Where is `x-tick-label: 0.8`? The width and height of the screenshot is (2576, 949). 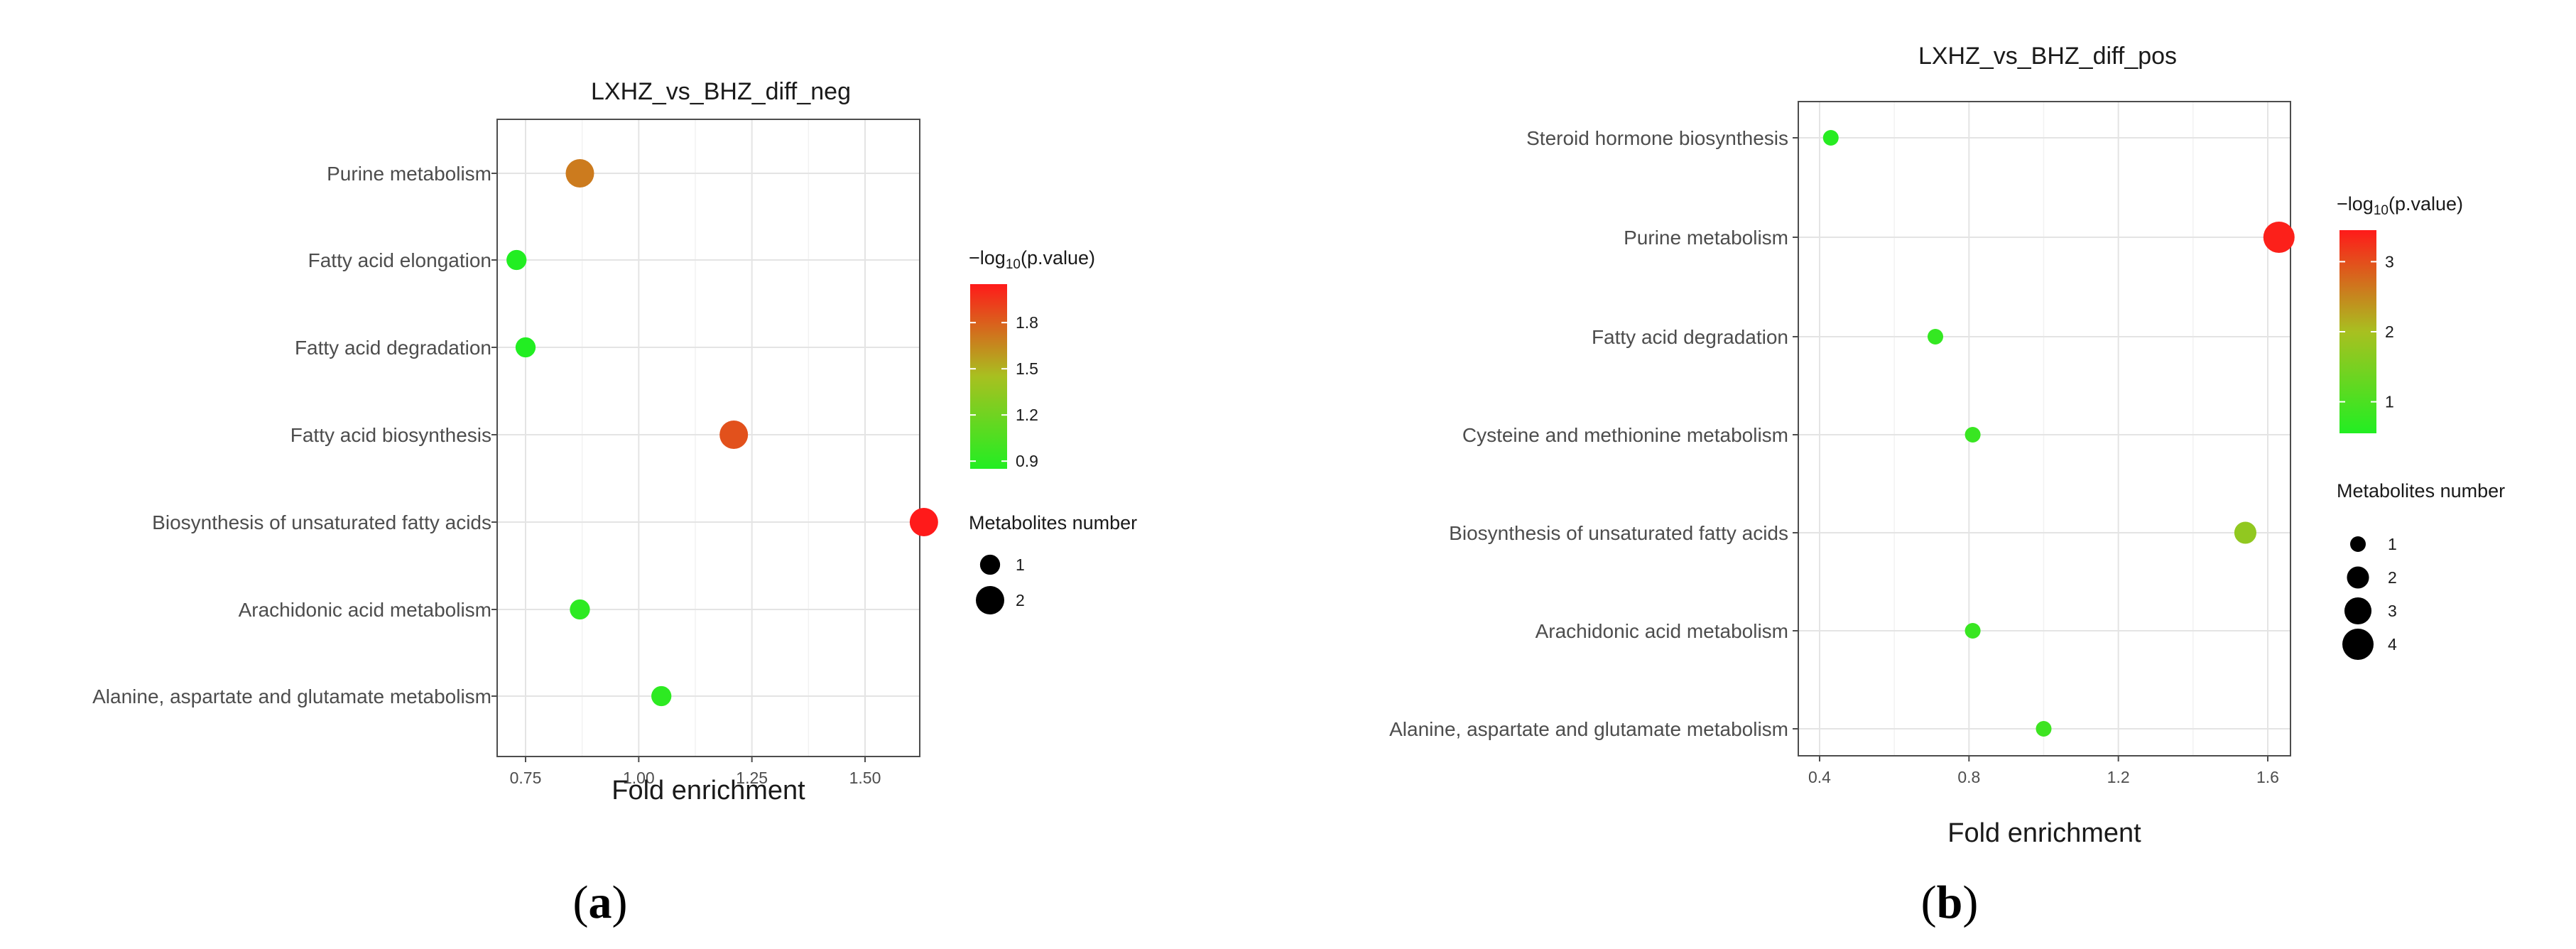
x-tick-label: 0.8 is located at coordinates (1968, 777).